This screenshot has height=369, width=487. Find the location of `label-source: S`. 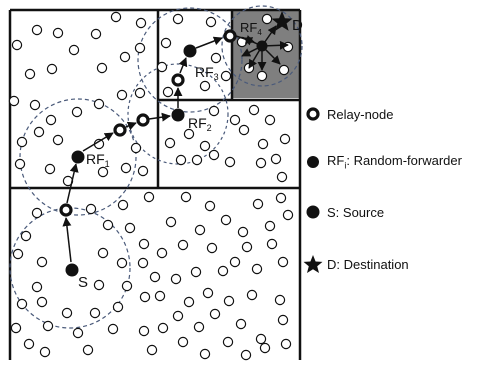

label-source: S is located at coordinates (83, 282).